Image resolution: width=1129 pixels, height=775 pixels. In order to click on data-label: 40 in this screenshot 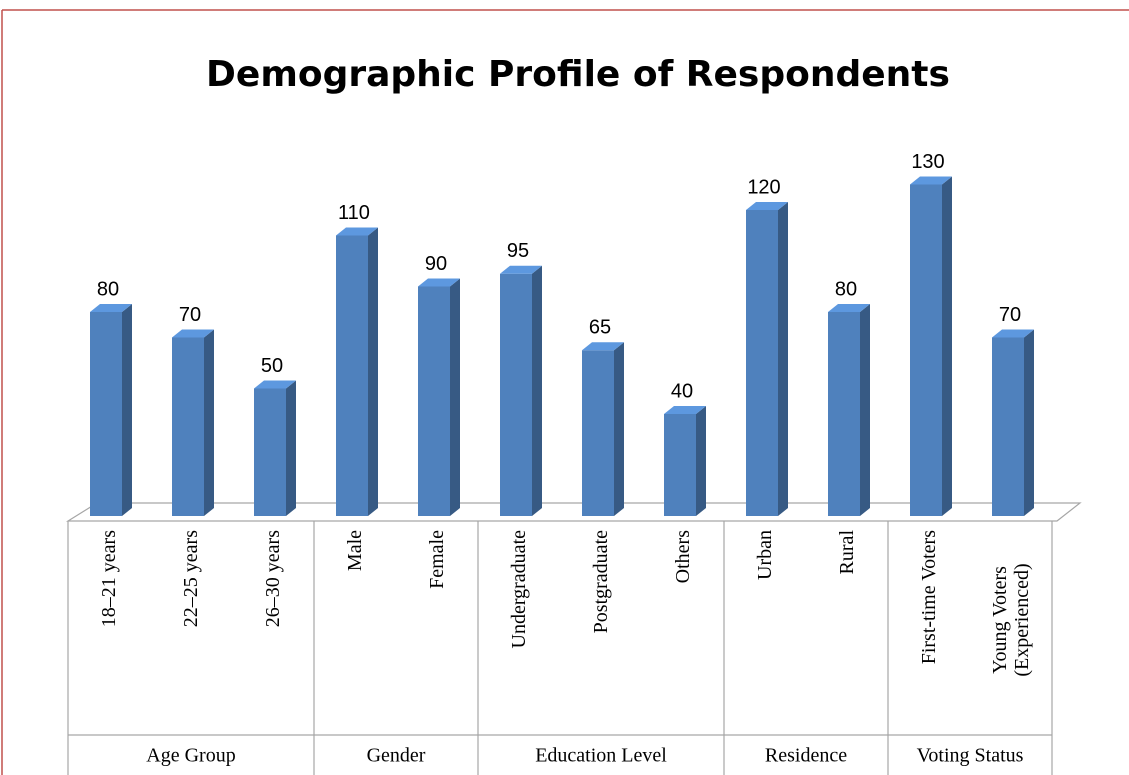, I will do `click(682, 391)`.